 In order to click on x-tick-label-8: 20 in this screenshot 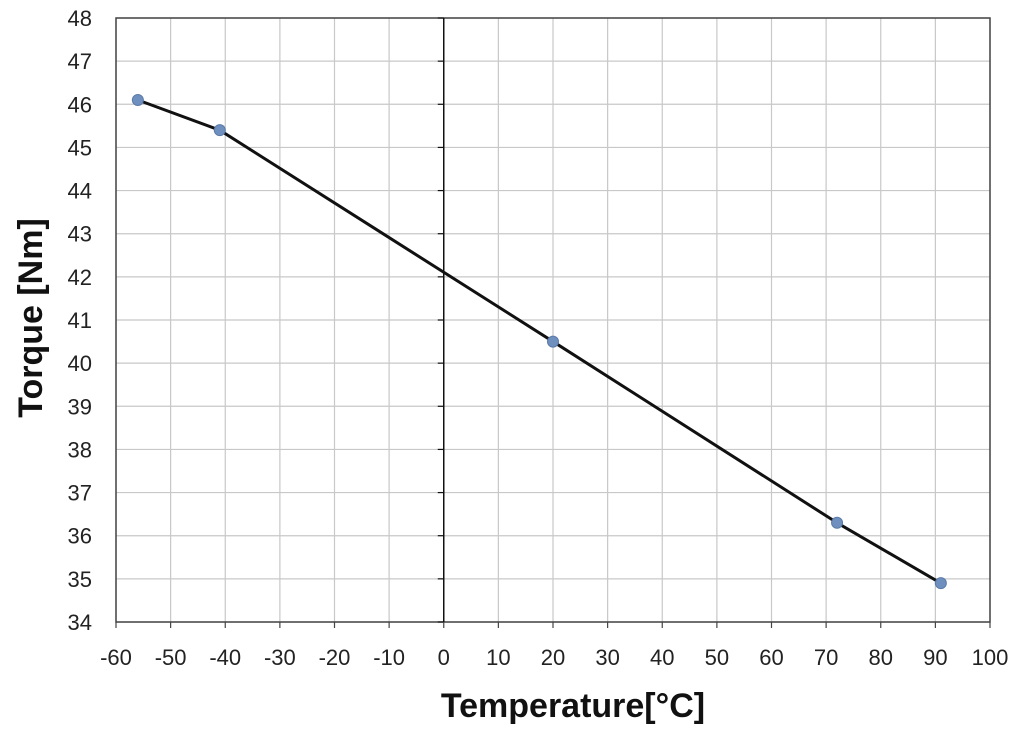, I will do `click(553, 657)`.